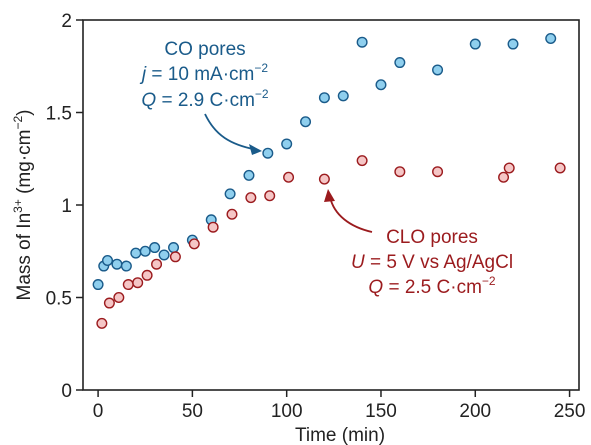 The width and height of the screenshot is (591, 445). What do you see at coordinates (204, 49) in the screenshot?
I see `co-annotation-title: CO pores` at bounding box center [204, 49].